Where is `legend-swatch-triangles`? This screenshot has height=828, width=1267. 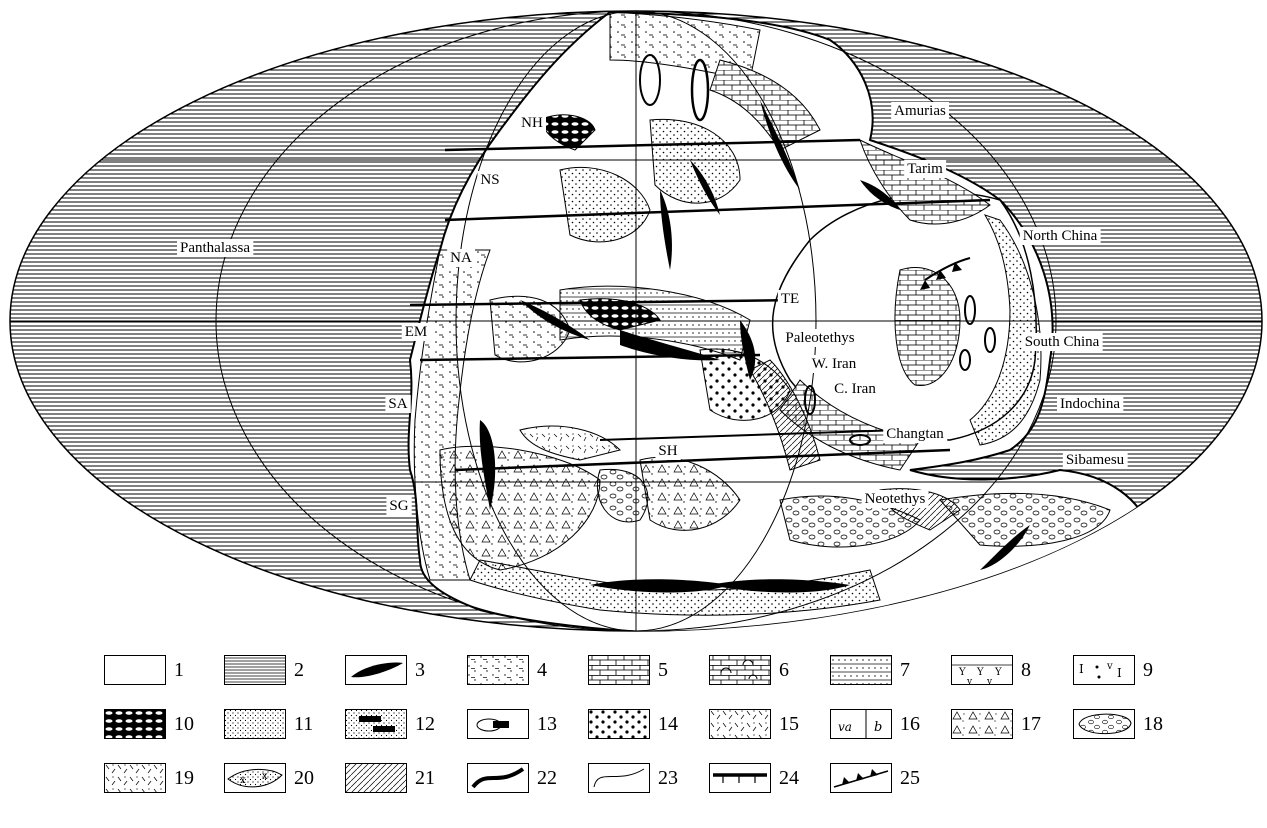
legend-swatch-triangles is located at coordinates (982, 724).